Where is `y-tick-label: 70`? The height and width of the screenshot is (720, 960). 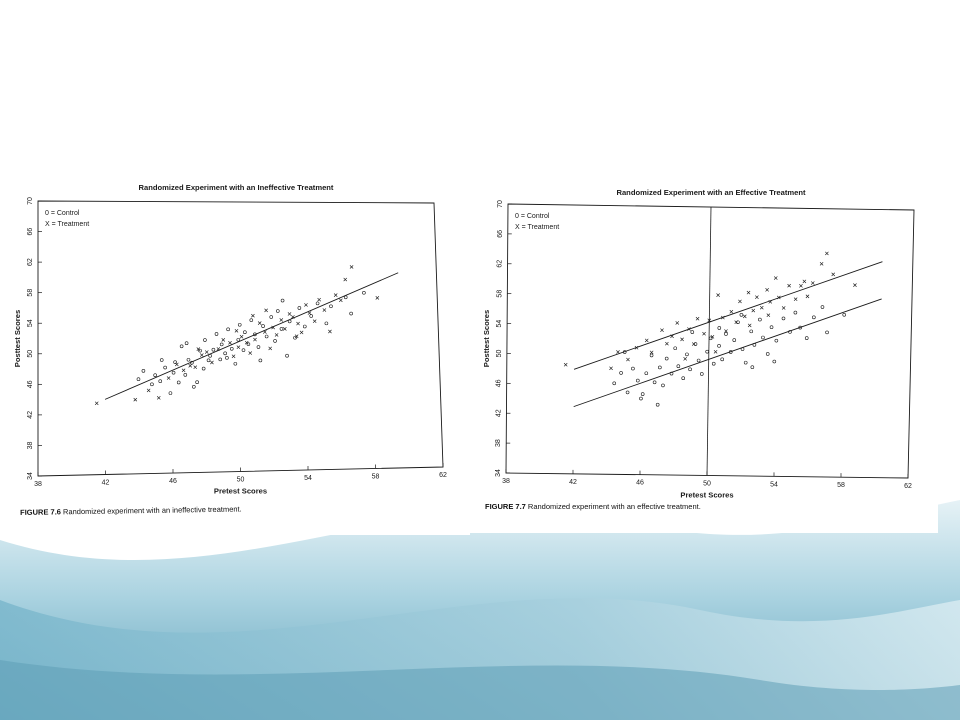 y-tick-label: 70 is located at coordinates (30, 201).